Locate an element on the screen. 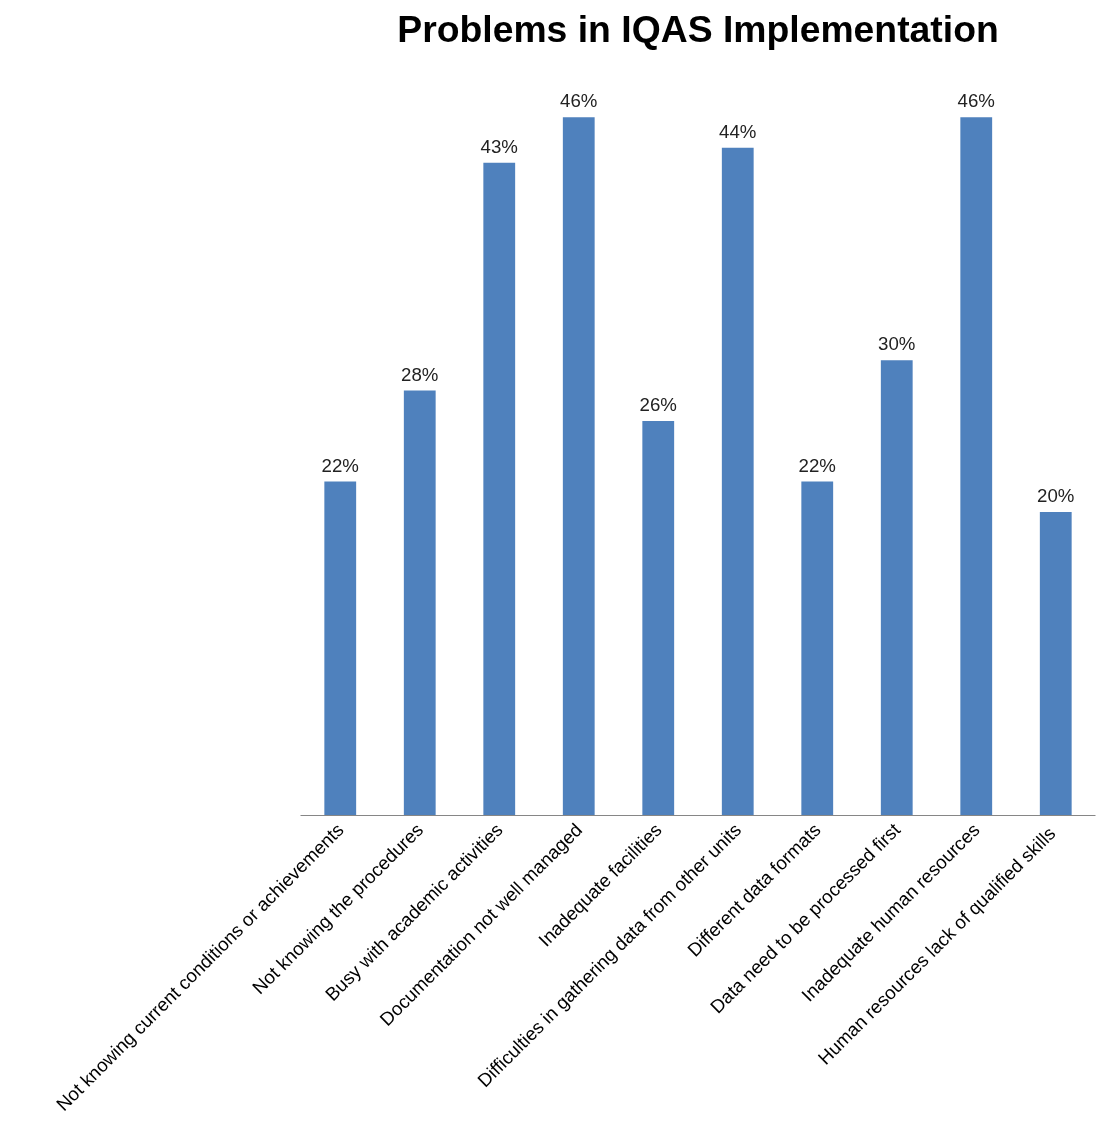 Image resolution: width=1117 pixels, height=1133 pixels. chart-title: Problems in IQAS Implementation is located at coordinates (698, 28).